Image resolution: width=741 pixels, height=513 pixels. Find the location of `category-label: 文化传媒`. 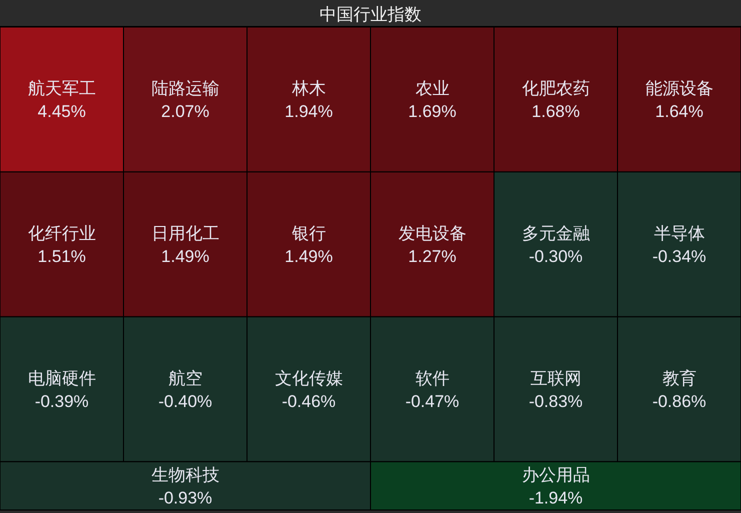

category-label: 文化传媒 is located at coordinates (308, 378).